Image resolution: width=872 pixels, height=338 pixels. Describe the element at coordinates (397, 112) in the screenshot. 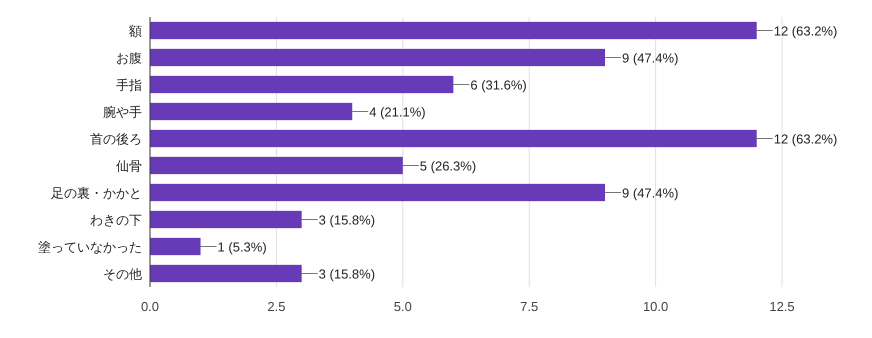

I see `data-label: 4 (21.1%)` at that location.